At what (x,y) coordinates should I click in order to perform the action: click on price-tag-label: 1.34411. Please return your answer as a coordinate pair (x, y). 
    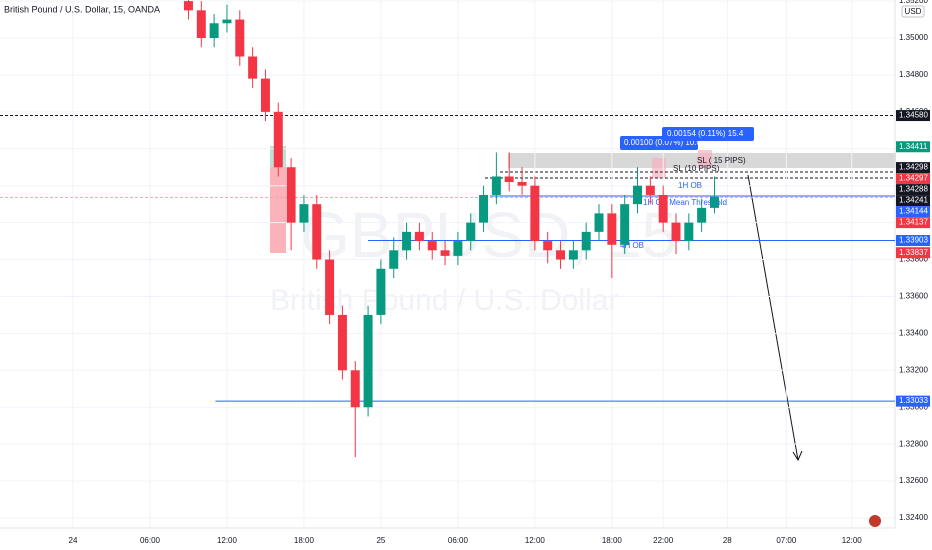
    Looking at the image, I should click on (913, 146).